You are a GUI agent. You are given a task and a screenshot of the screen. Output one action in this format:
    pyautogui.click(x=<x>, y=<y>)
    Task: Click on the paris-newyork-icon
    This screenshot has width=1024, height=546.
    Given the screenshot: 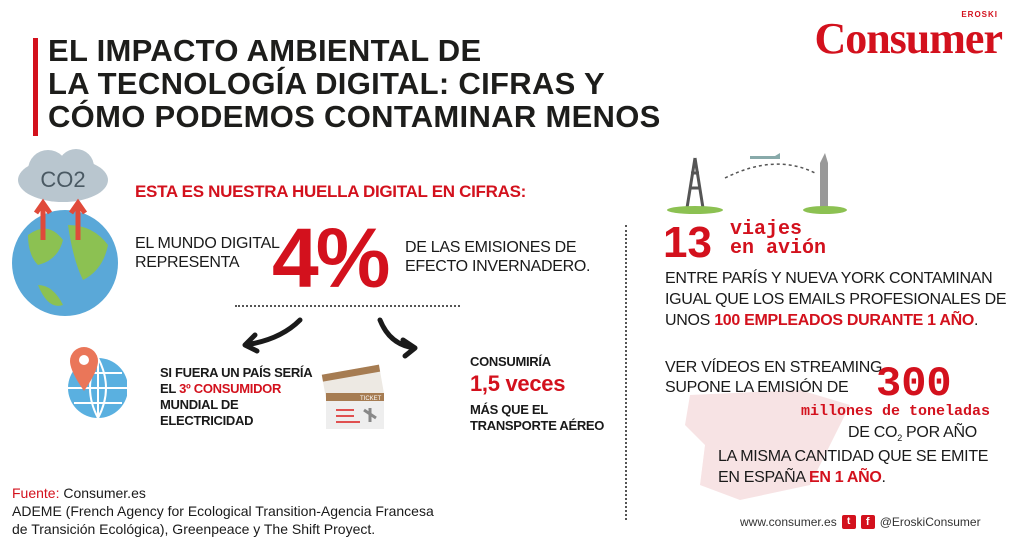 What is the action you would take?
    pyautogui.click(x=757, y=183)
    